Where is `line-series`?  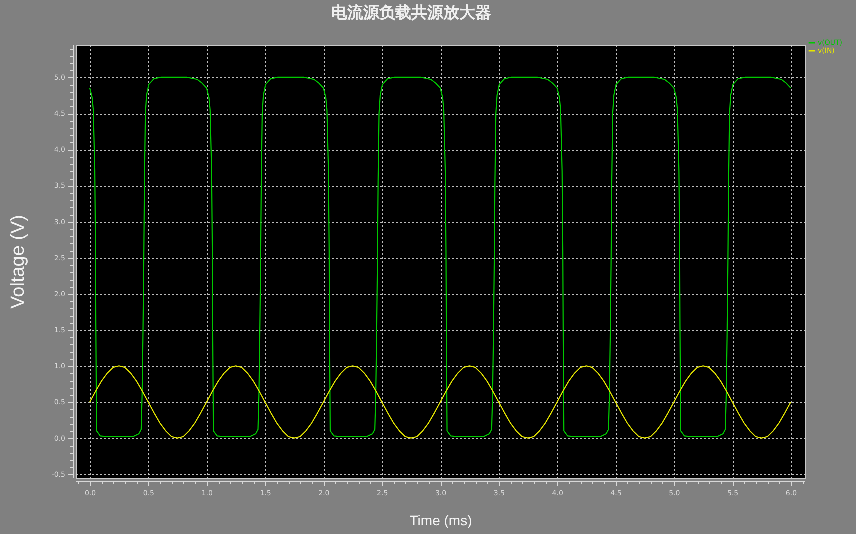 line-series is located at coordinates (440, 402).